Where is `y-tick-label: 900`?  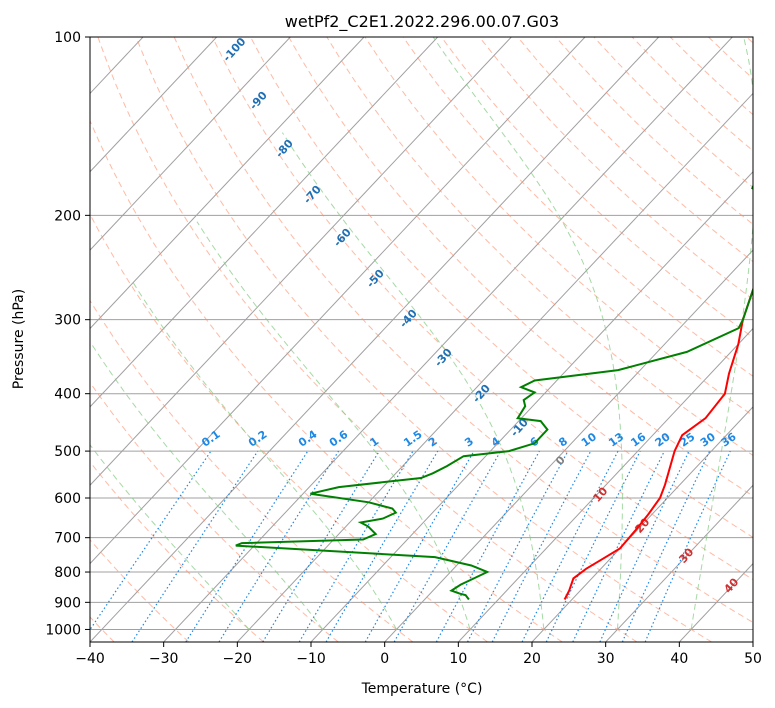
y-tick-label: 900 is located at coordinates (67, 603).